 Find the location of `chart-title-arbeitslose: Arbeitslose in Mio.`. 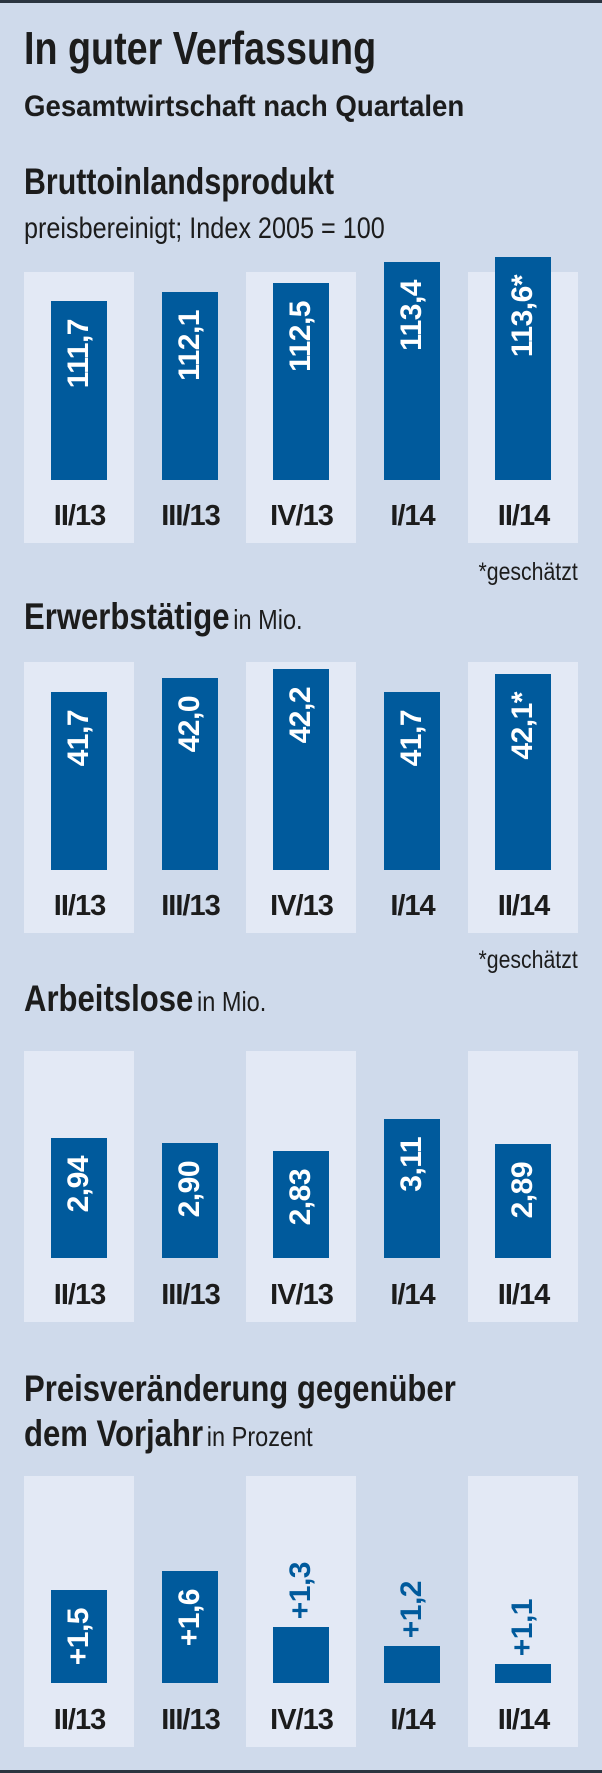

chart-title-arbeitslose: Arbeitslose in Mio. is located at coordinates (145, 998).